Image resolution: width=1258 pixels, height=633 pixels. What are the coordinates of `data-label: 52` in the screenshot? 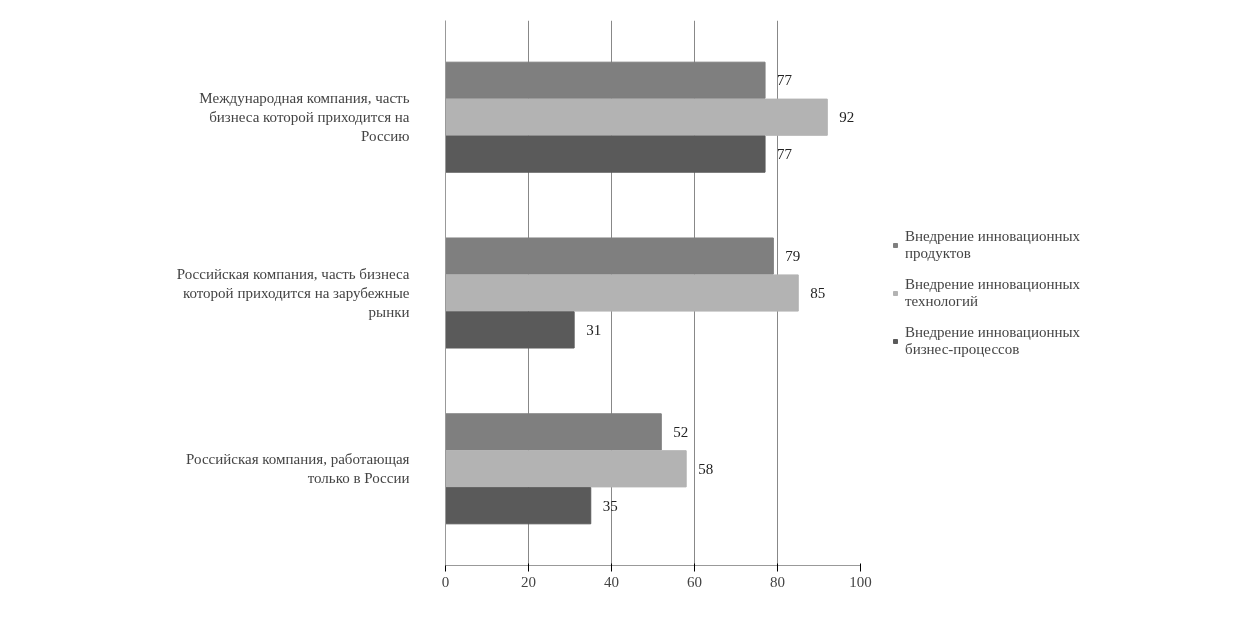 It's located at (681, 431).